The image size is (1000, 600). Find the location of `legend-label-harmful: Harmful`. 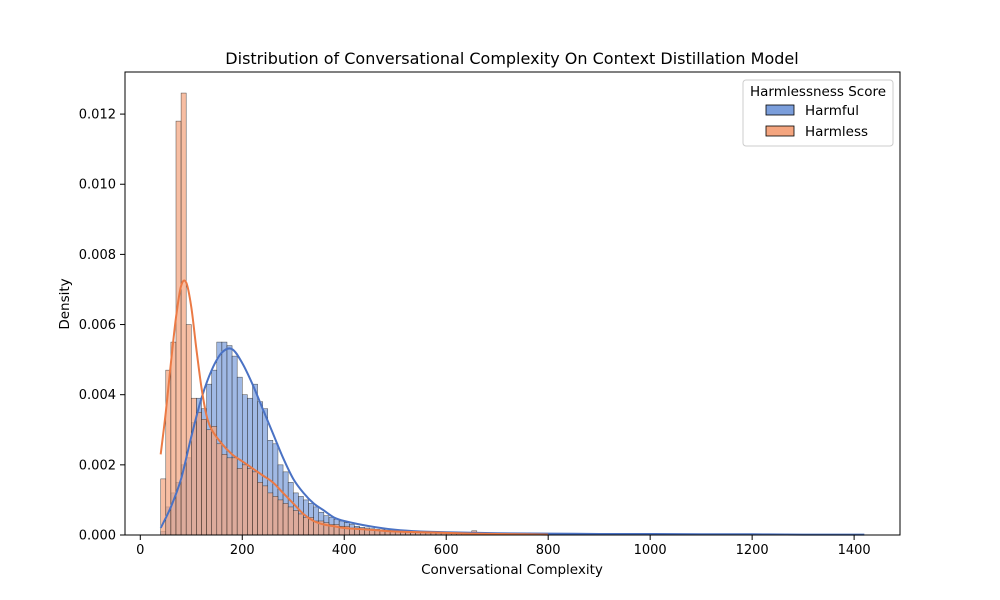

legend-label-harmful: Harmful is located at coordinates (832, 111).